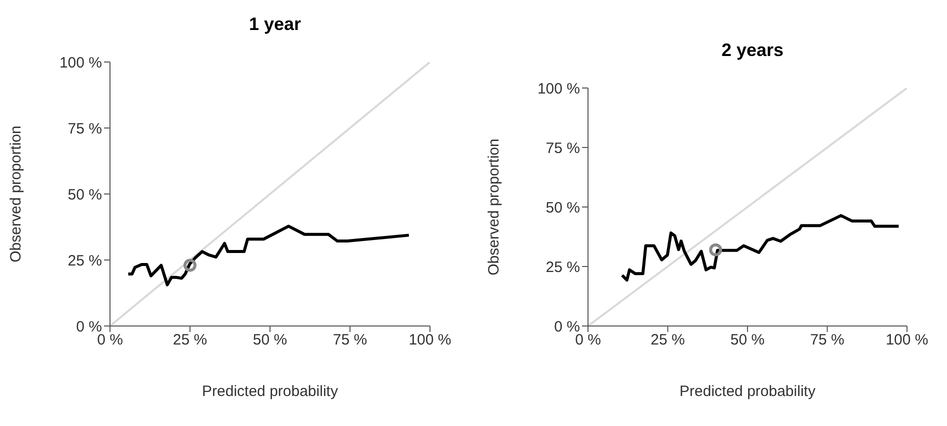 Image resolution: width=947 pixels, height=426 pixels. Describe the element at coordinates (752, 50) in the screenshot. I see `chart-title: 2 years` at that location.